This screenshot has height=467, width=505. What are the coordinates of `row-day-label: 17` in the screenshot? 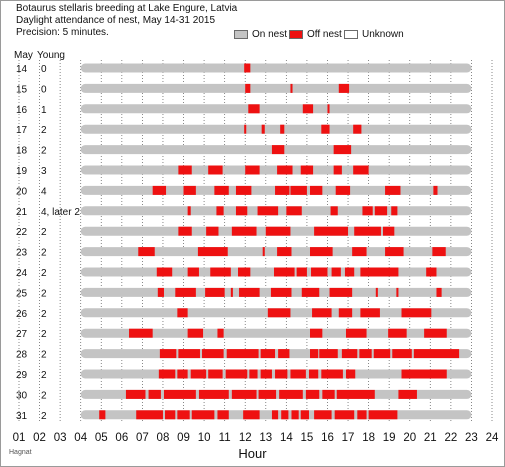 It's located at (22, 130).